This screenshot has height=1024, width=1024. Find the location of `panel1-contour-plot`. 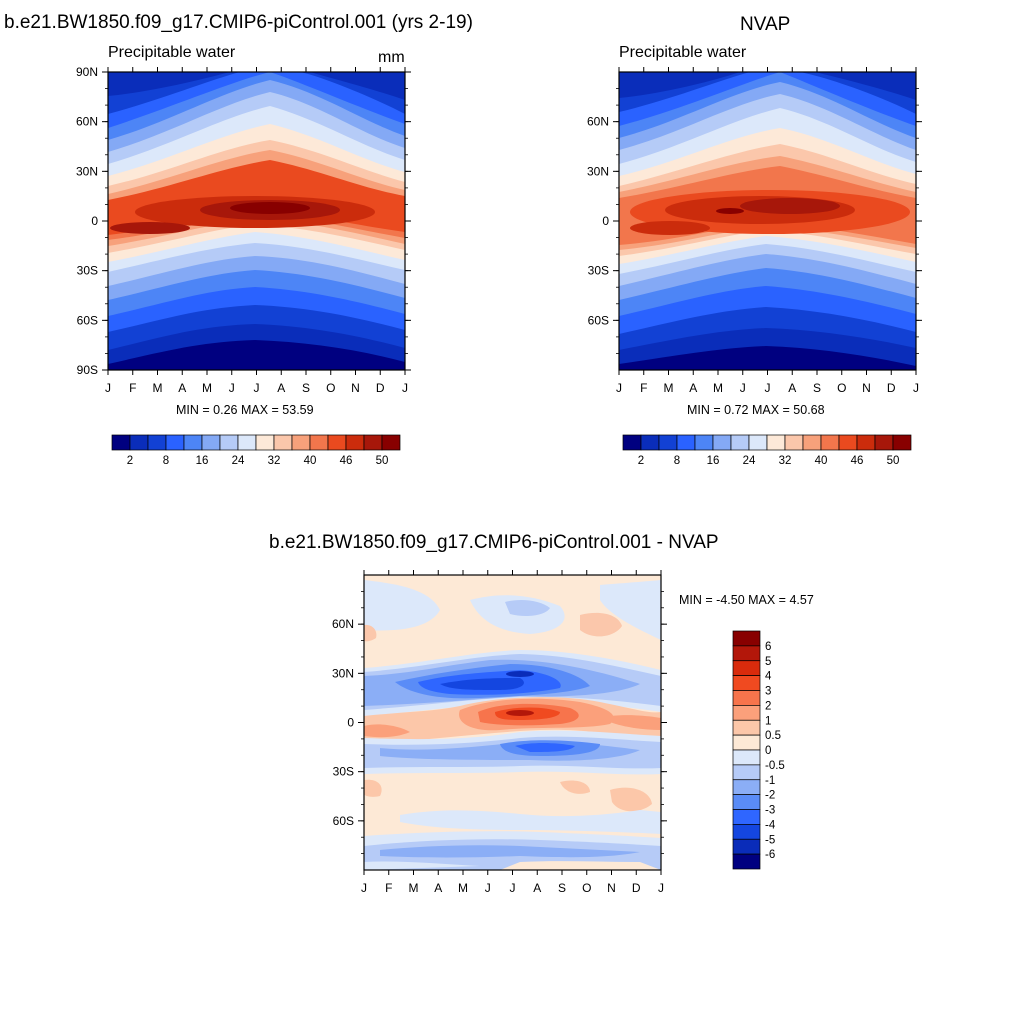

panel1-contour-plot is located at coordinates (256, 221).